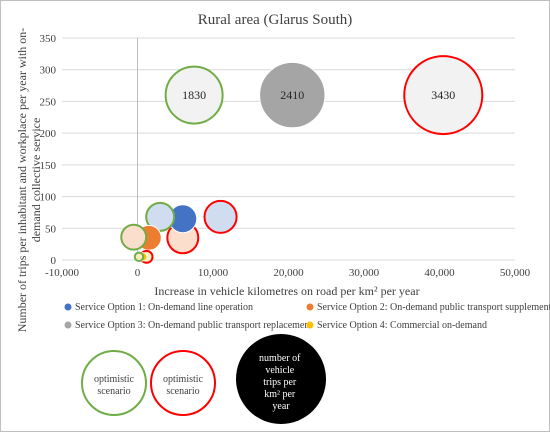  What do you see at coordinates (51, 229) in the screenshot?
I see `y-tick-label: 50` at bounding box center [51, 229].